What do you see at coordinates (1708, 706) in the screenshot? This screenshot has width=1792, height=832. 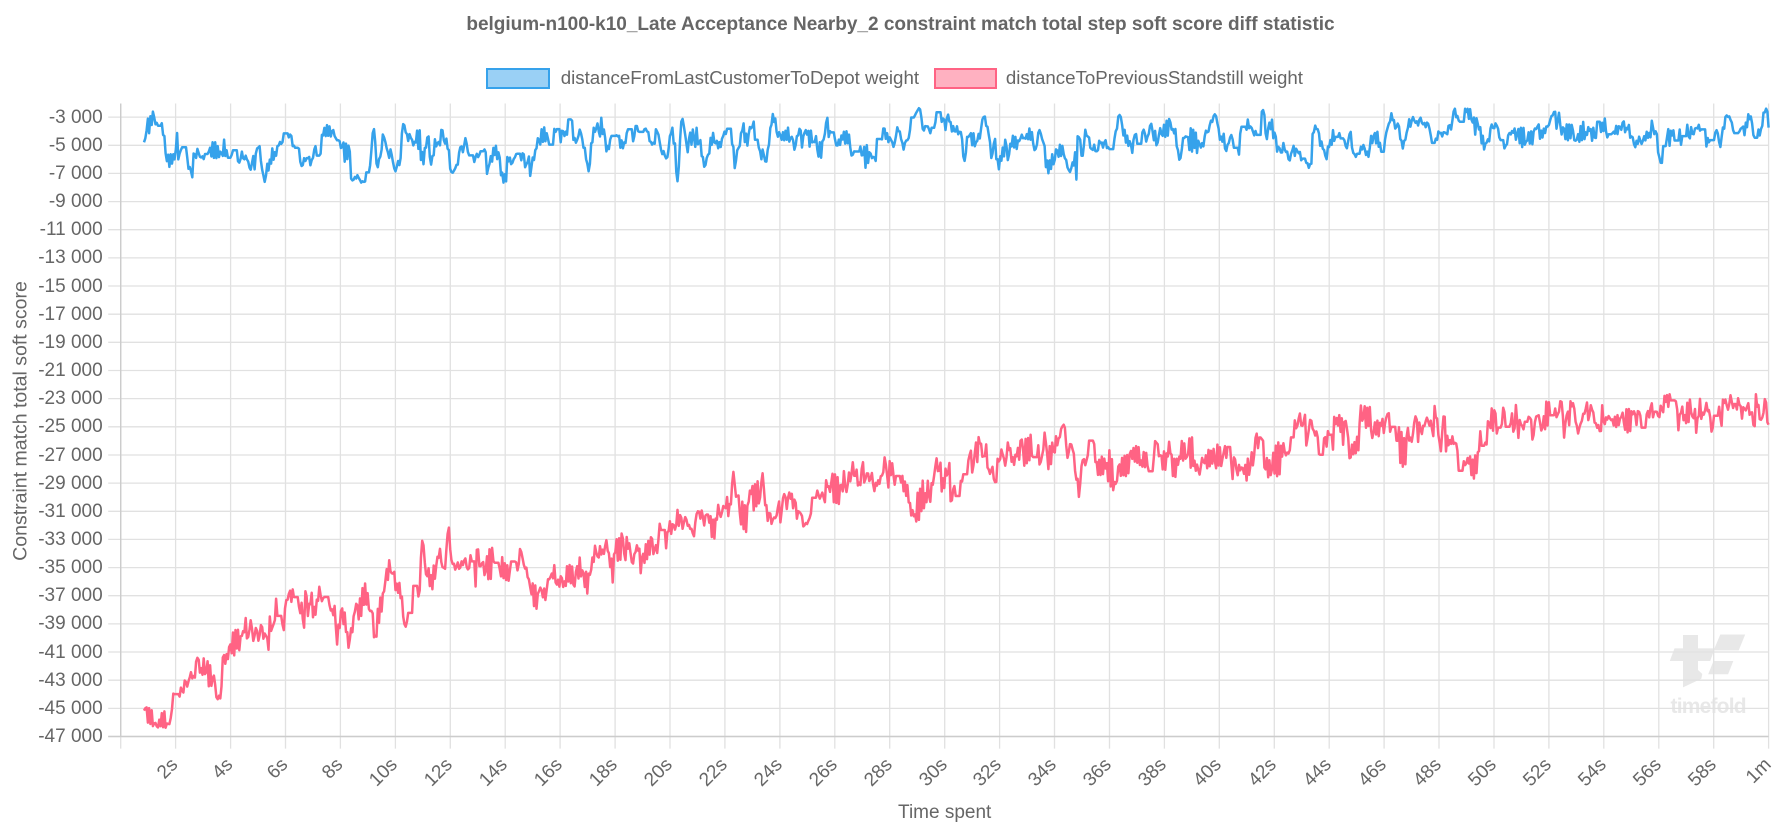 I see `svg-text: timefold` at bounding box center [1708, 706].